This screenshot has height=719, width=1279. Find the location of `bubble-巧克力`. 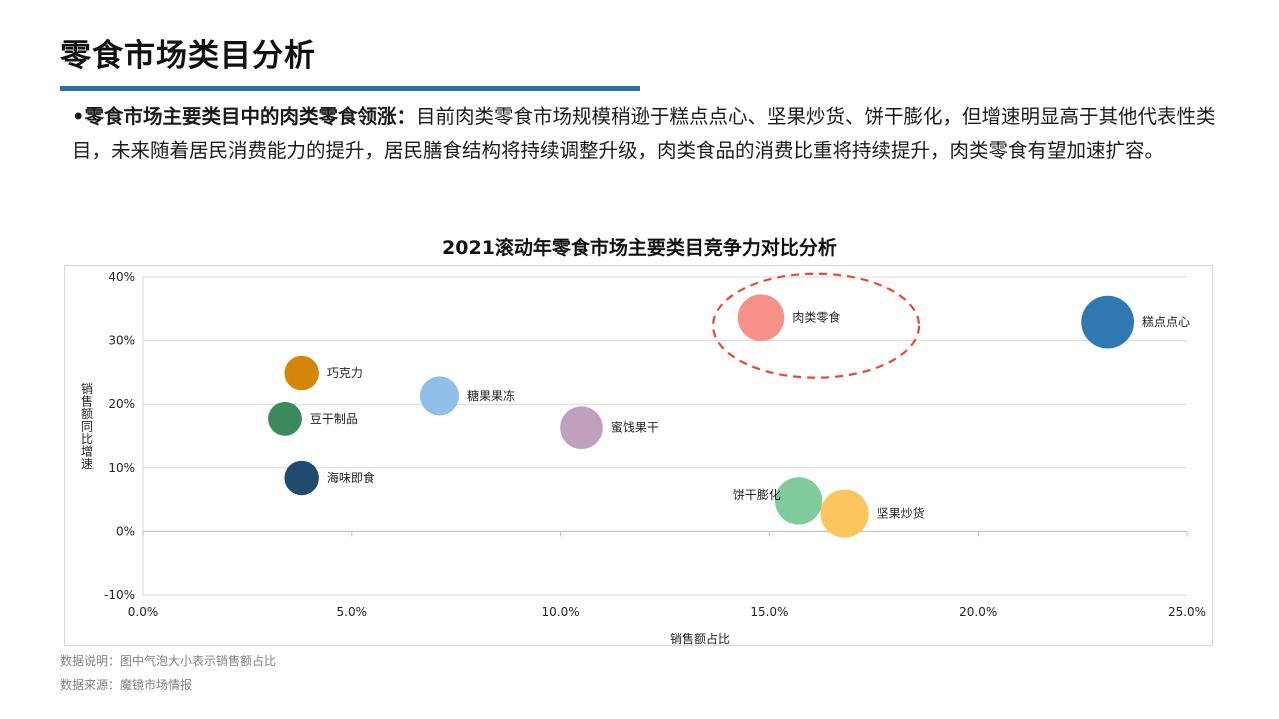

bubble-巧克力 is located at coordinates (301, 373).